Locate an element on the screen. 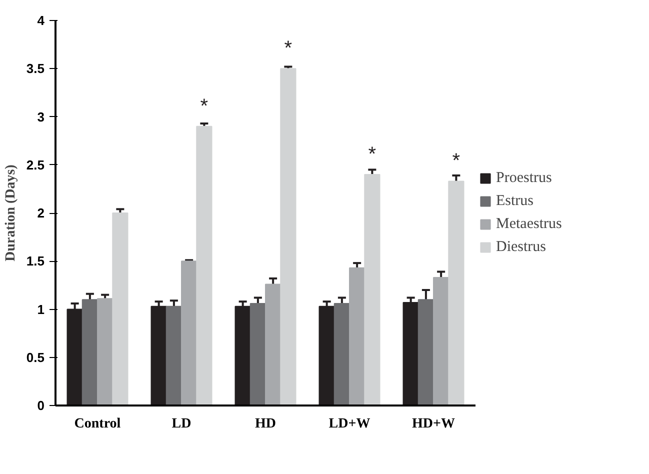 The height and width of the screenshot is (474, 649). y-tick-label: 3.5 is located at coordinates (35, 68).